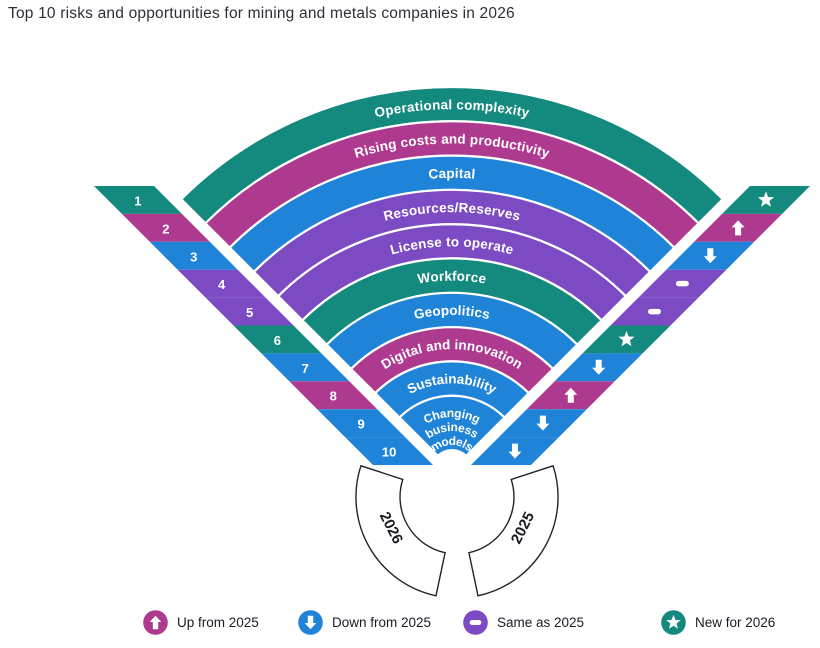 This screenshot has height=648, width=820. What do you see at coordinates (457, 530) in the screenshot?
I see `year-ring: 2026 2025` at bounding box center [457, 530].